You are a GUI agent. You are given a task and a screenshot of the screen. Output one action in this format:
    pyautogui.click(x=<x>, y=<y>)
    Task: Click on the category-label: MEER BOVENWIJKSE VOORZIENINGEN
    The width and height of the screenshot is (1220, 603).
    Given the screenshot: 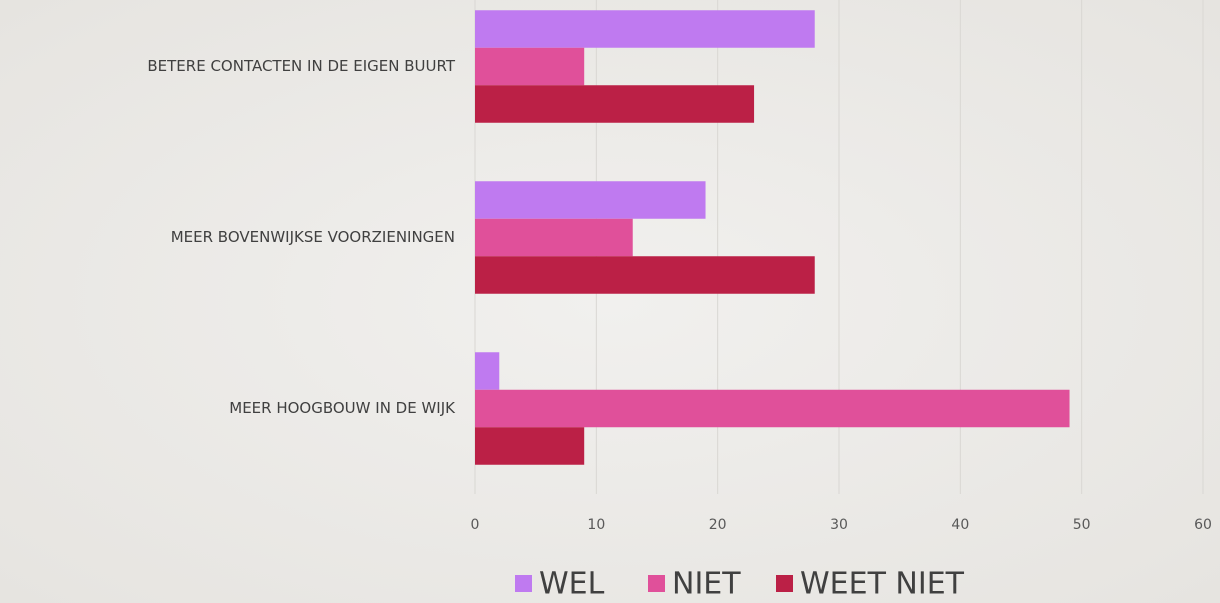 What is the action you would take?
    pyautogui.click(x=313, y=237)
    